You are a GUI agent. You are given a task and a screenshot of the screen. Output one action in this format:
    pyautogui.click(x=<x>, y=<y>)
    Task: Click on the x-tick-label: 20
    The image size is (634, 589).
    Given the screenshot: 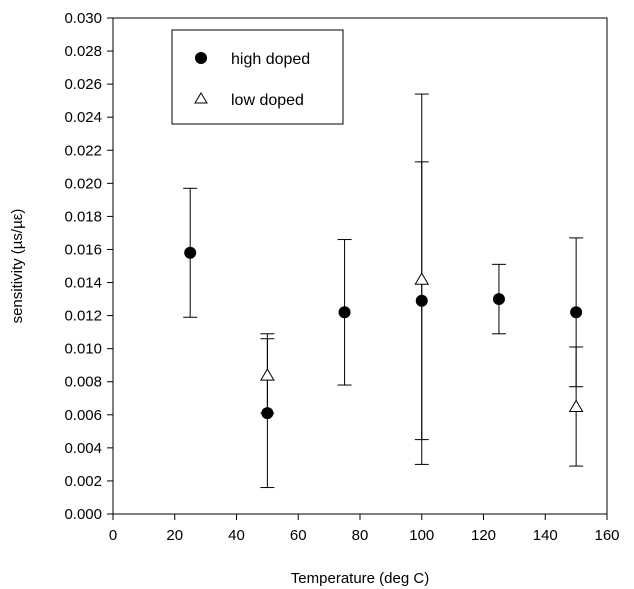 What is the action you would take?
    pyautogui.click(x=174, y=535)
    